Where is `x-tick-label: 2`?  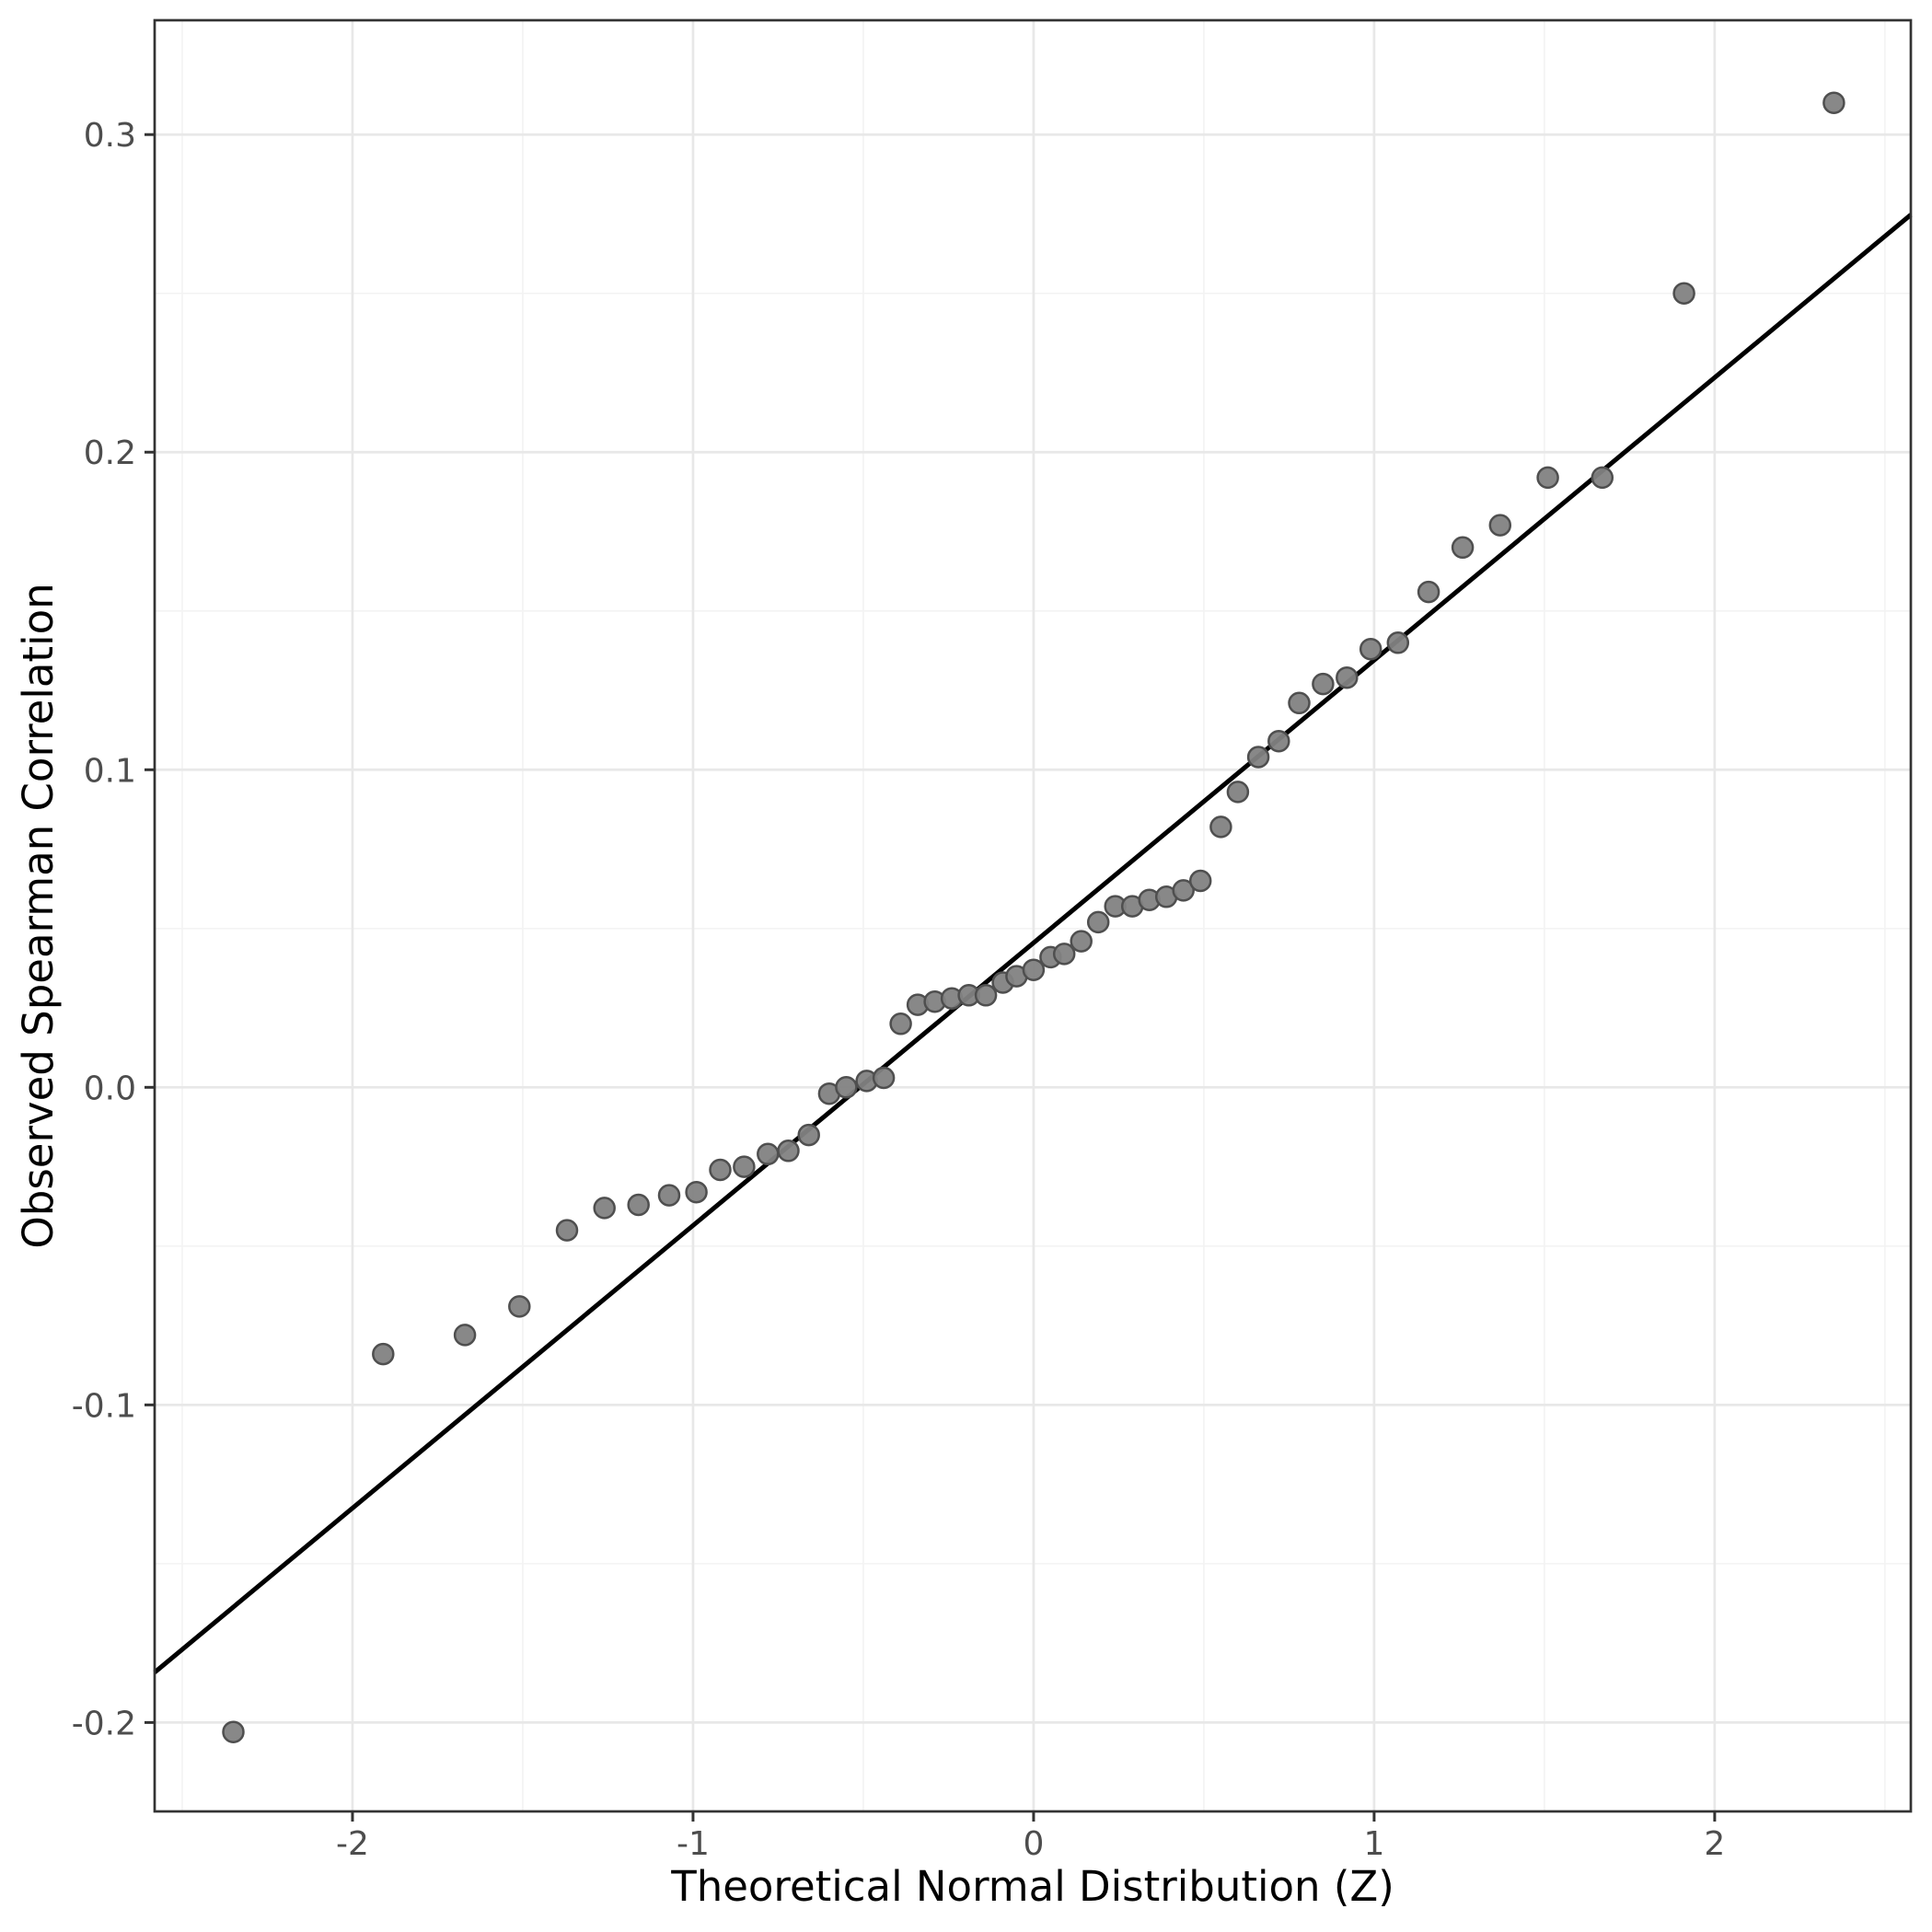
x-tick-label: 2 is located at coordinates (1715, 1844).